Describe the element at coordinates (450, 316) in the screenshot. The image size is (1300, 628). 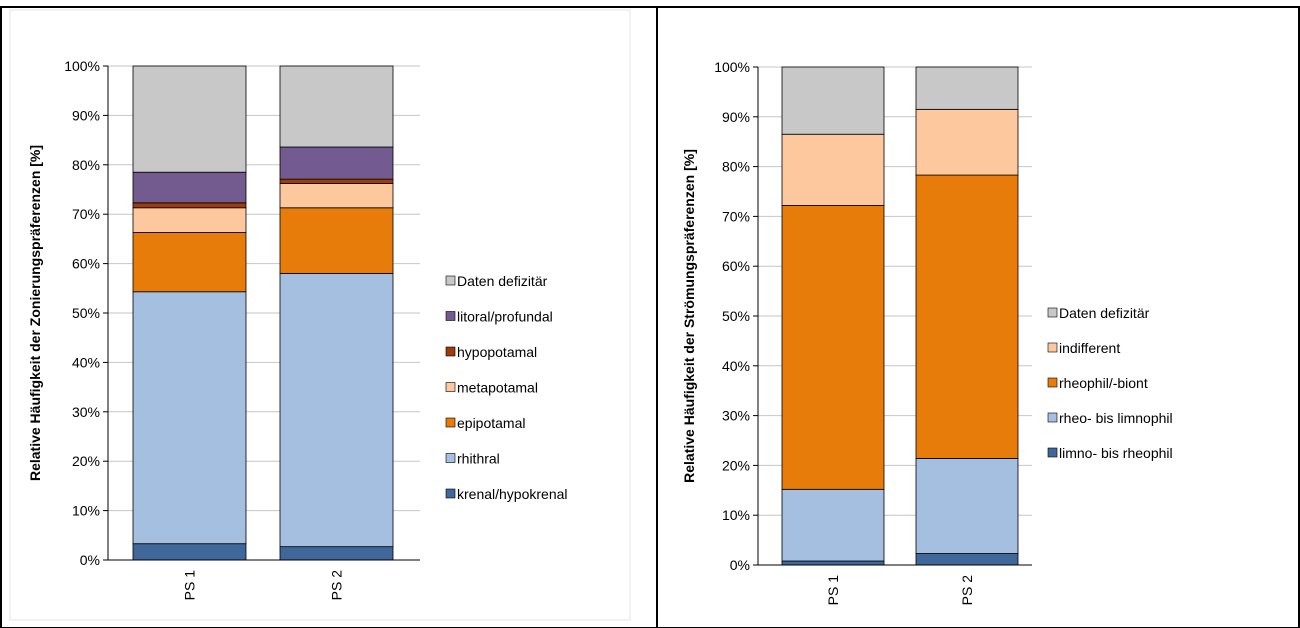
I see `legend-swatch-litoral-profundal` at that location.